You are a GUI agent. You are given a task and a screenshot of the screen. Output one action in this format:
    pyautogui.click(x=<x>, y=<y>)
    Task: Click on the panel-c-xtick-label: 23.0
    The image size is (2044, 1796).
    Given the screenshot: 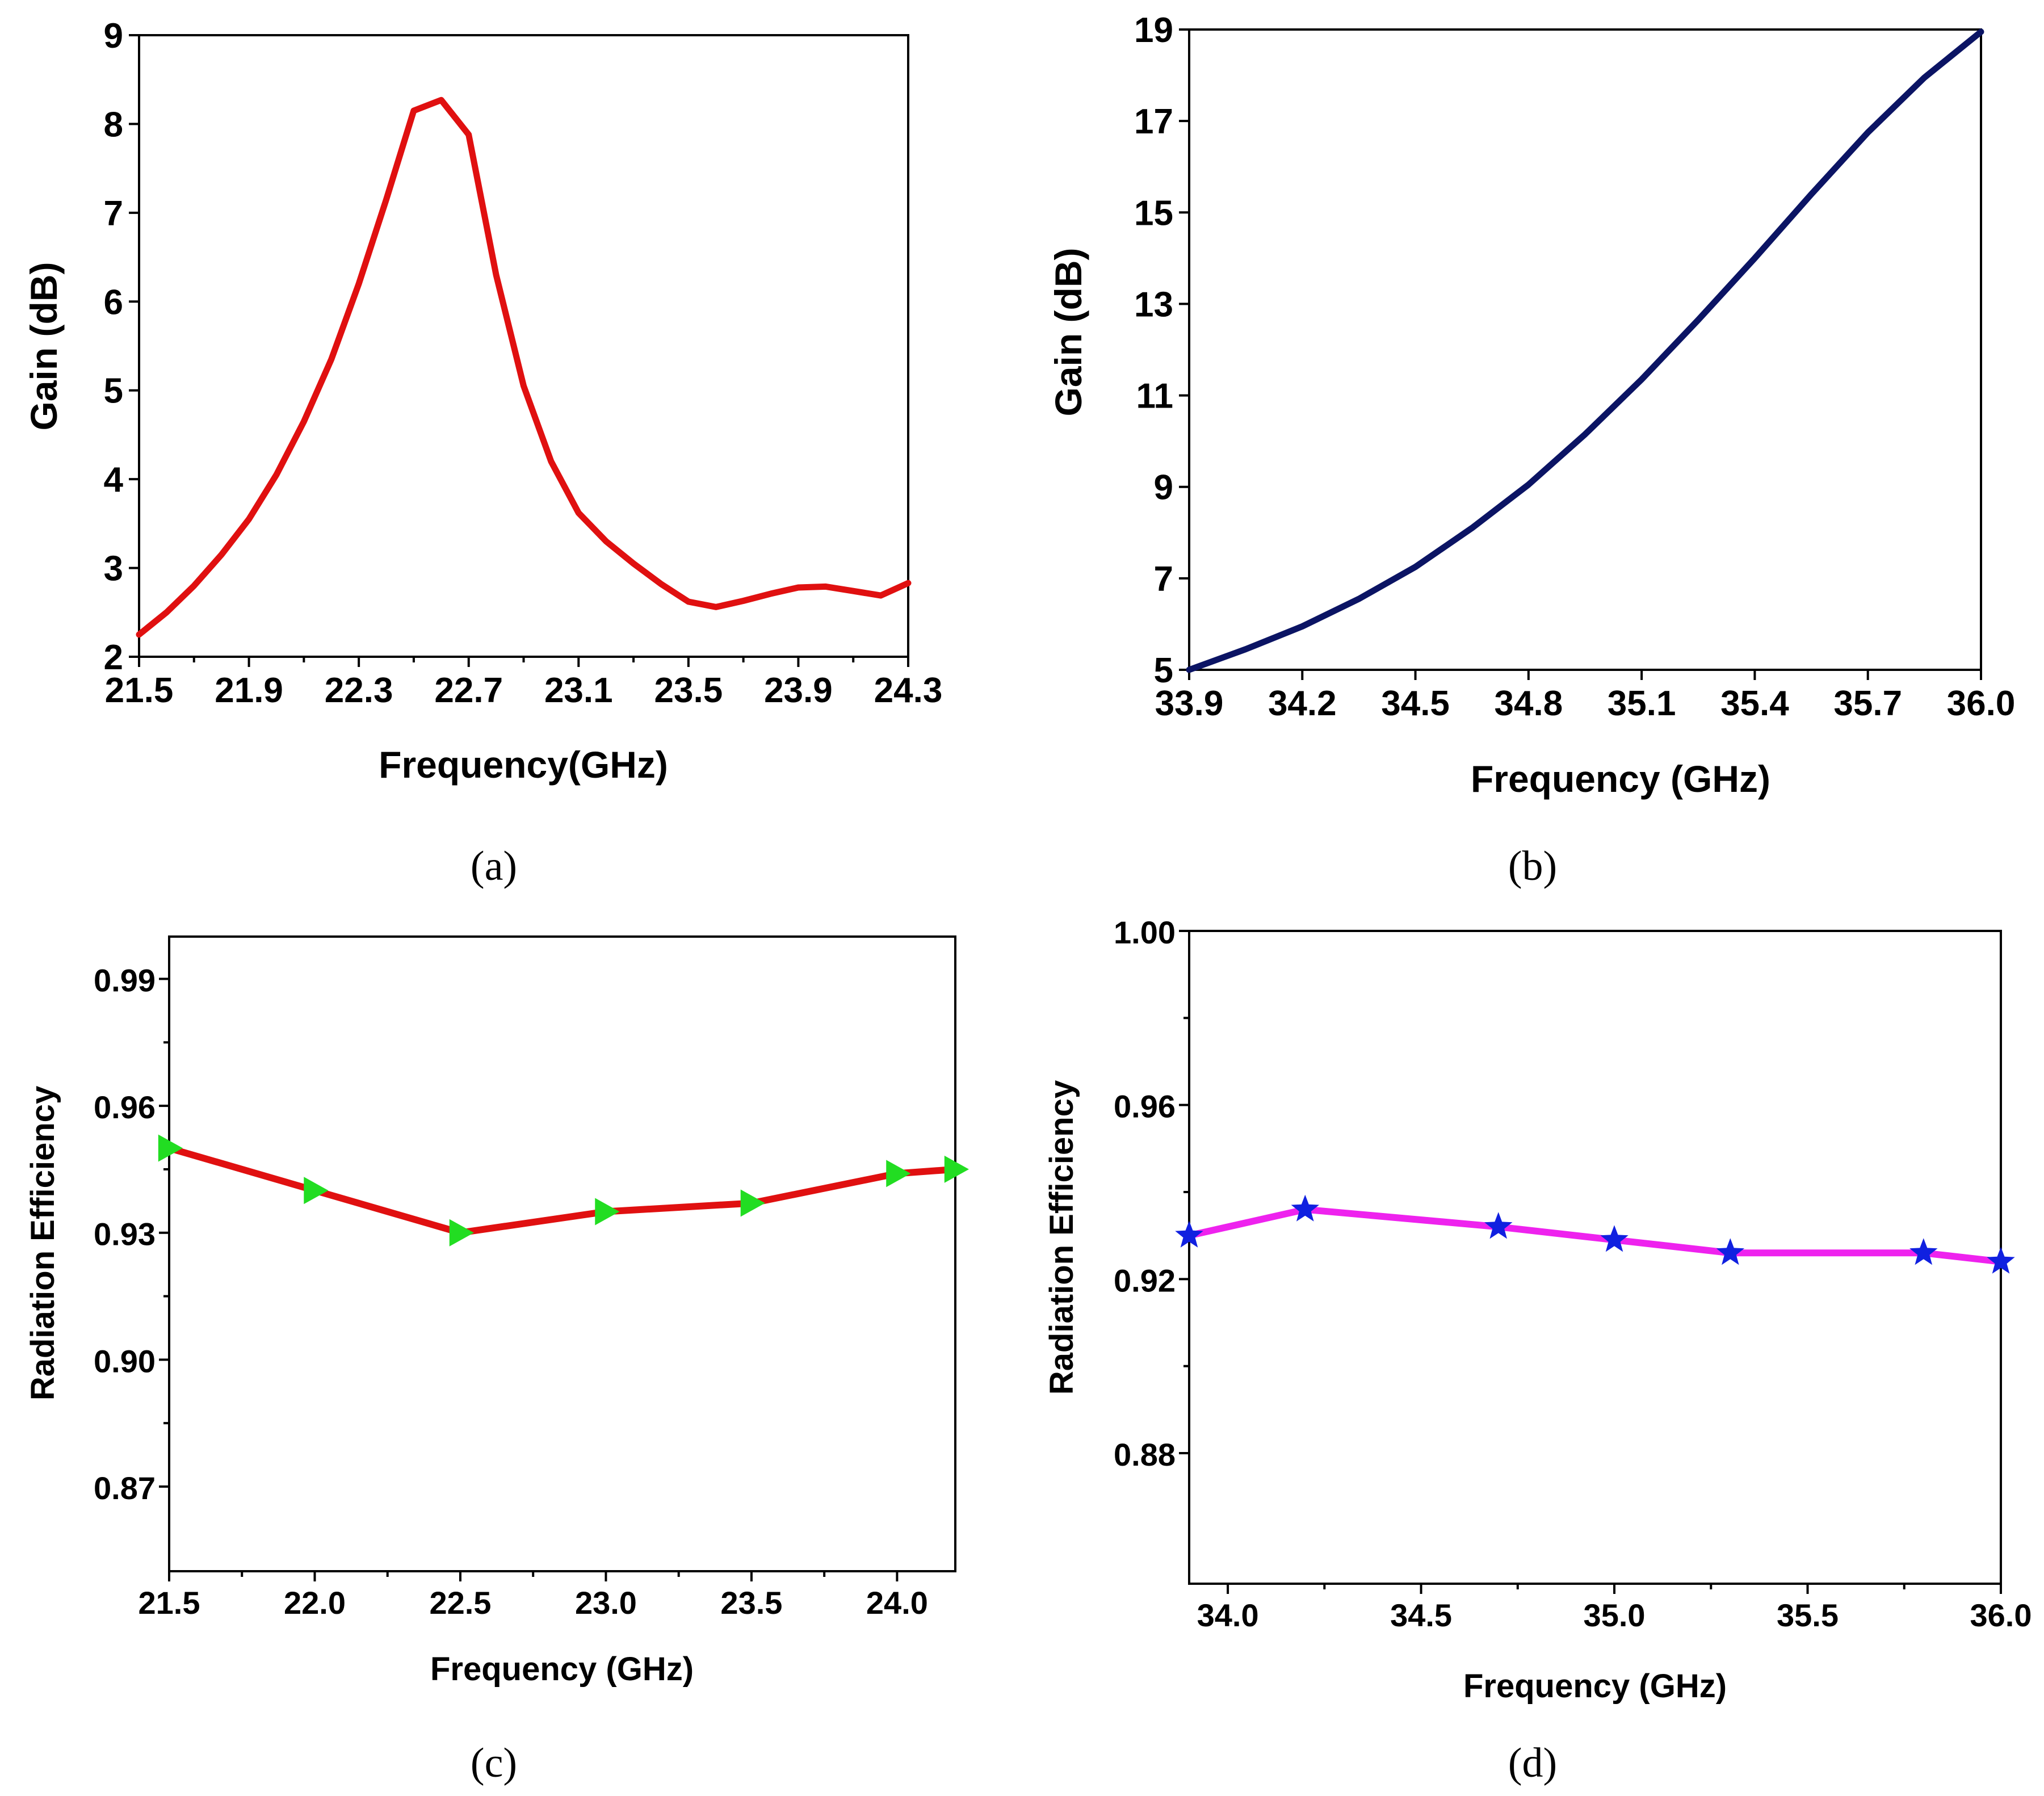 What is the action you would take?
    pyautogui.click(x=606, y=1603)
    